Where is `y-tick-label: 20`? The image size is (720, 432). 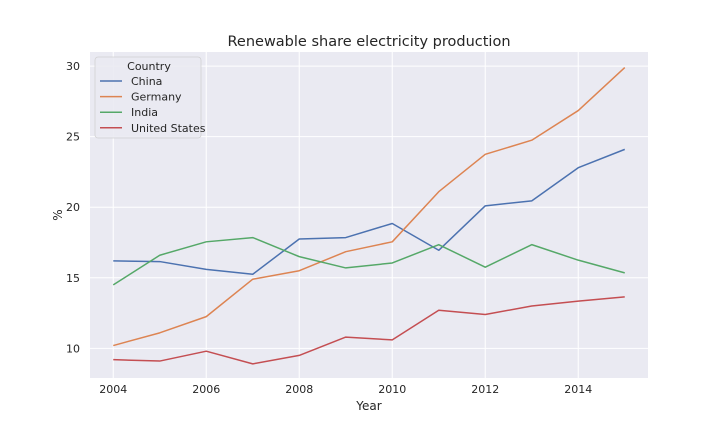
y-tick-label: 20 is located at coordinates (73, 207).